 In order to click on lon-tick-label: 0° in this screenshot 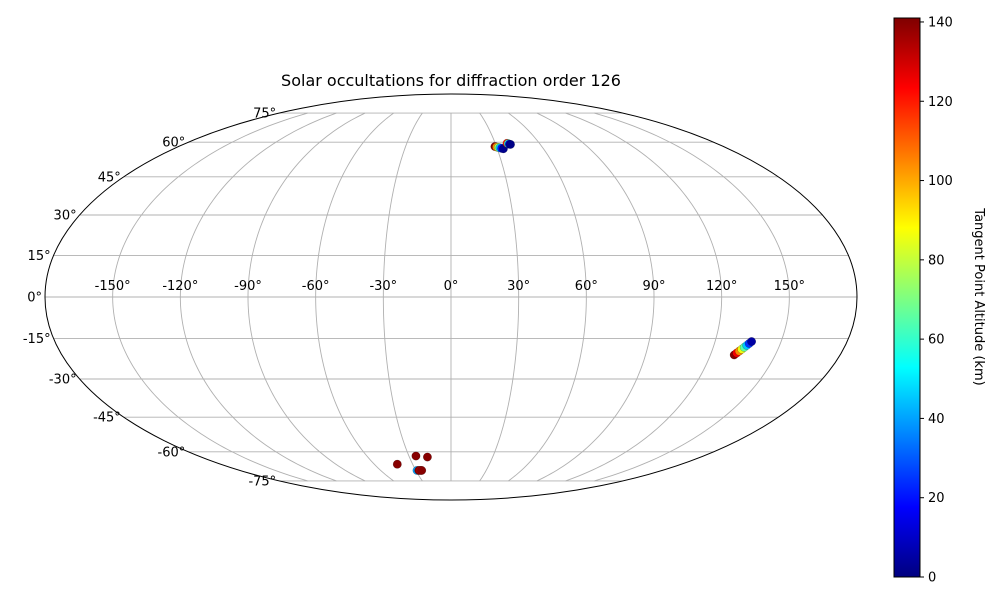, I will do `click(451, 286)`.